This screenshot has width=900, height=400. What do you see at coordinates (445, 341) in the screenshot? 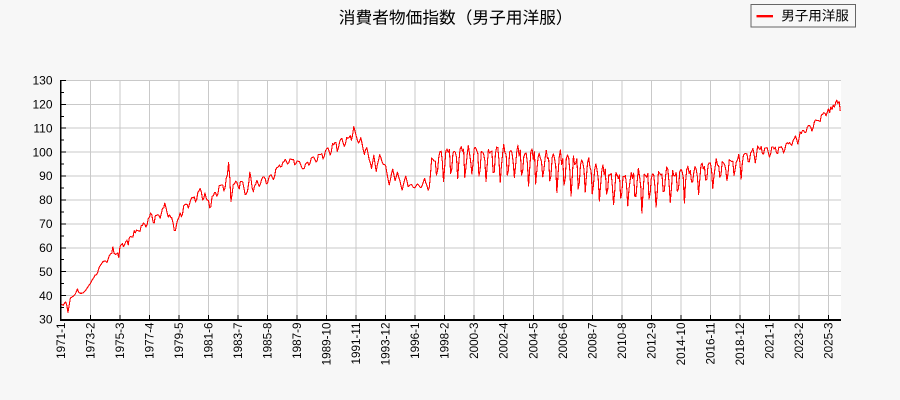
I see `svg-text: 1998-2` at bounding box center [445, 341].